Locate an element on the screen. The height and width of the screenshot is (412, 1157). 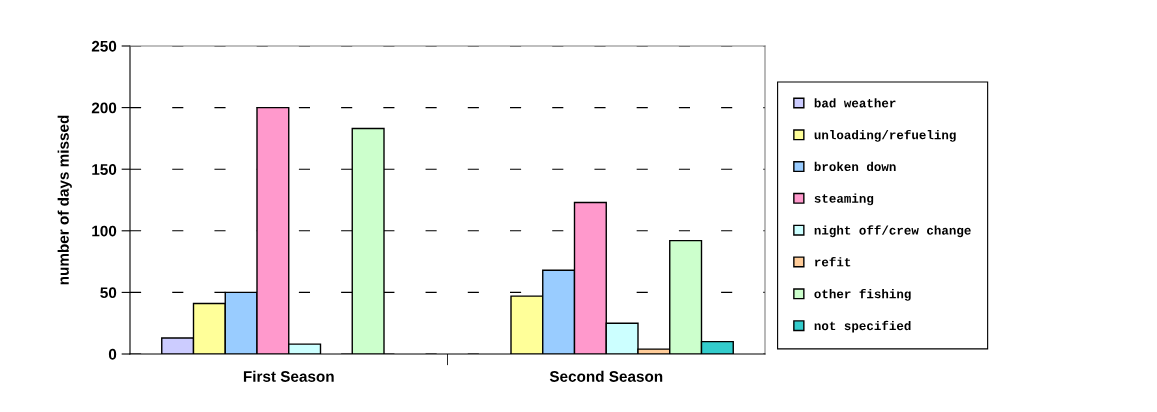
y-tick-label: 150 is located at coordinates (104, 169).